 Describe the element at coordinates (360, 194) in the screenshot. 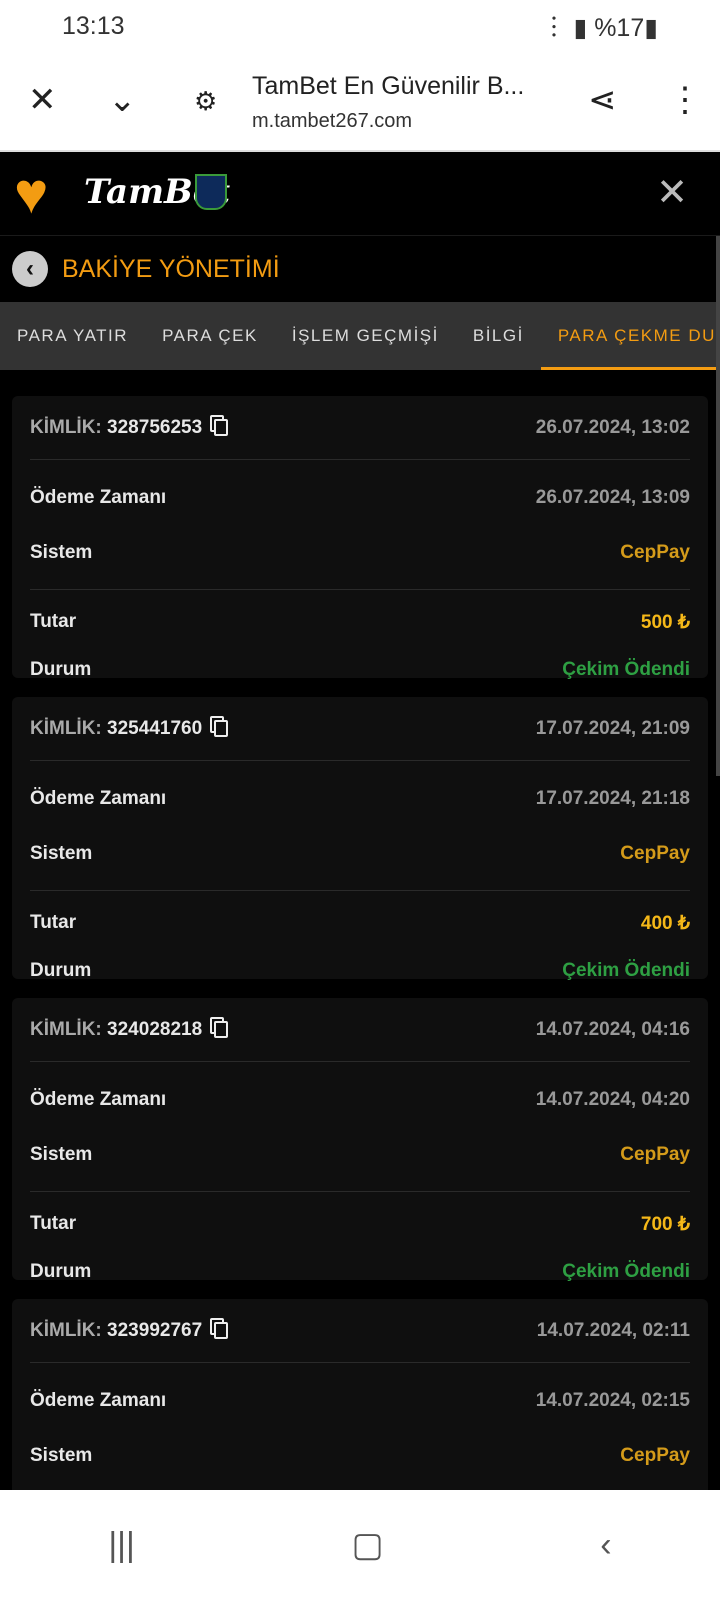

I see `site-header: ♥ TamBet ✕` at that location.